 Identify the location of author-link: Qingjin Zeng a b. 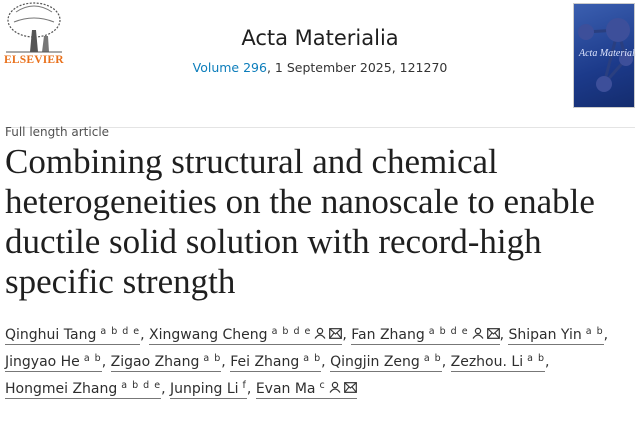
(386, 362).